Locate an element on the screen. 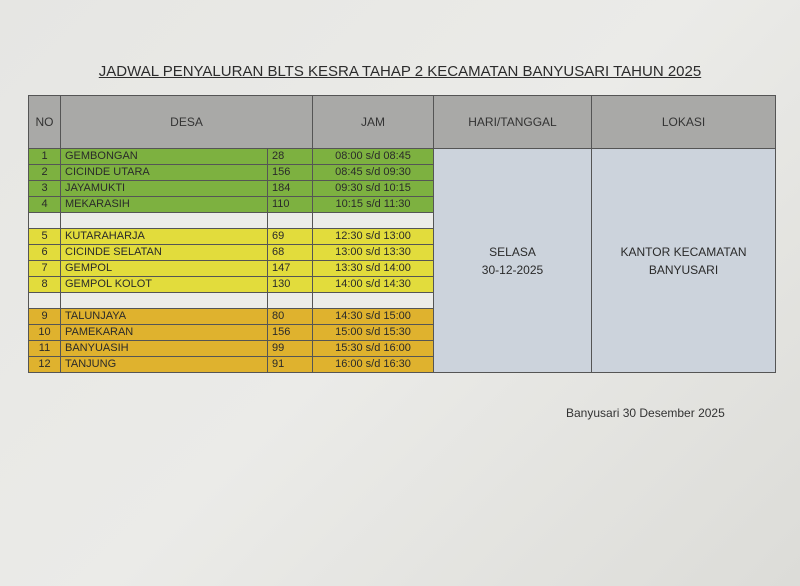  header-no: NO is located at coordinates (44, 122).